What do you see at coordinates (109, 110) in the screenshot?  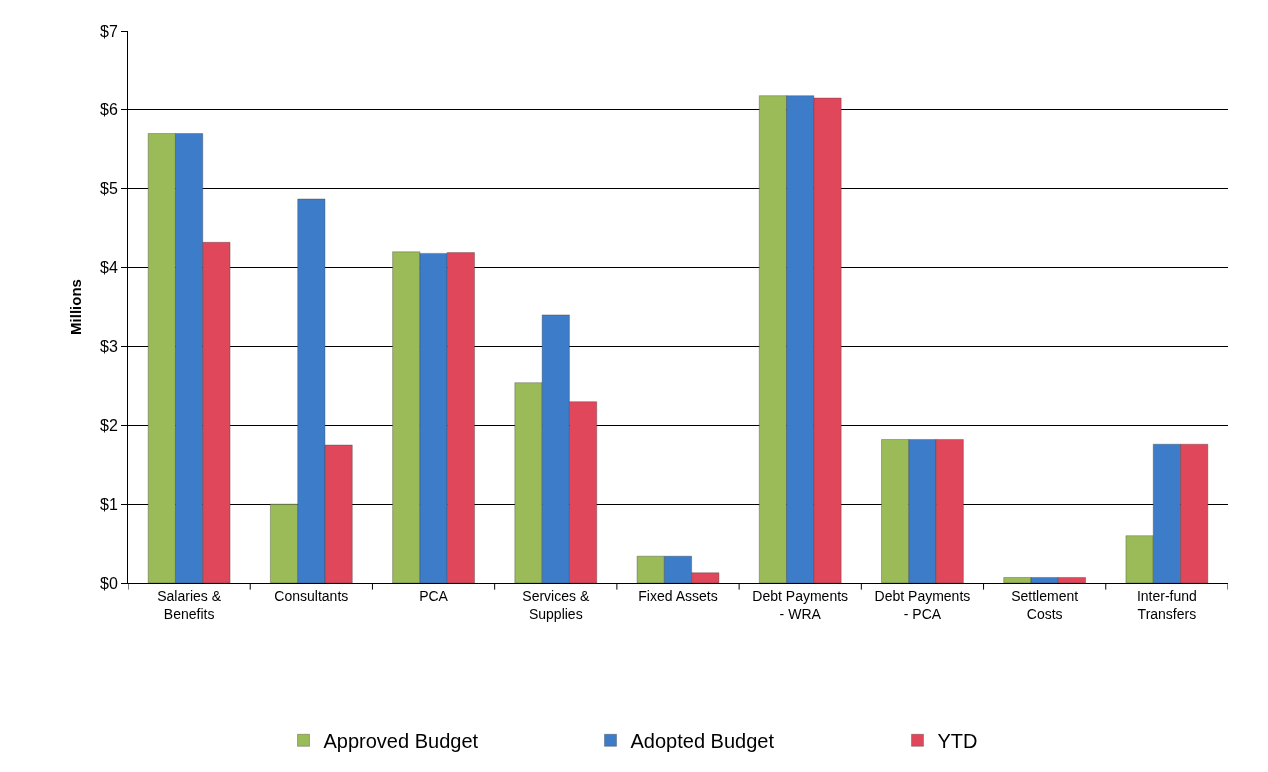 I see `y-tick-label: $6` at bounding box center [109, 110].